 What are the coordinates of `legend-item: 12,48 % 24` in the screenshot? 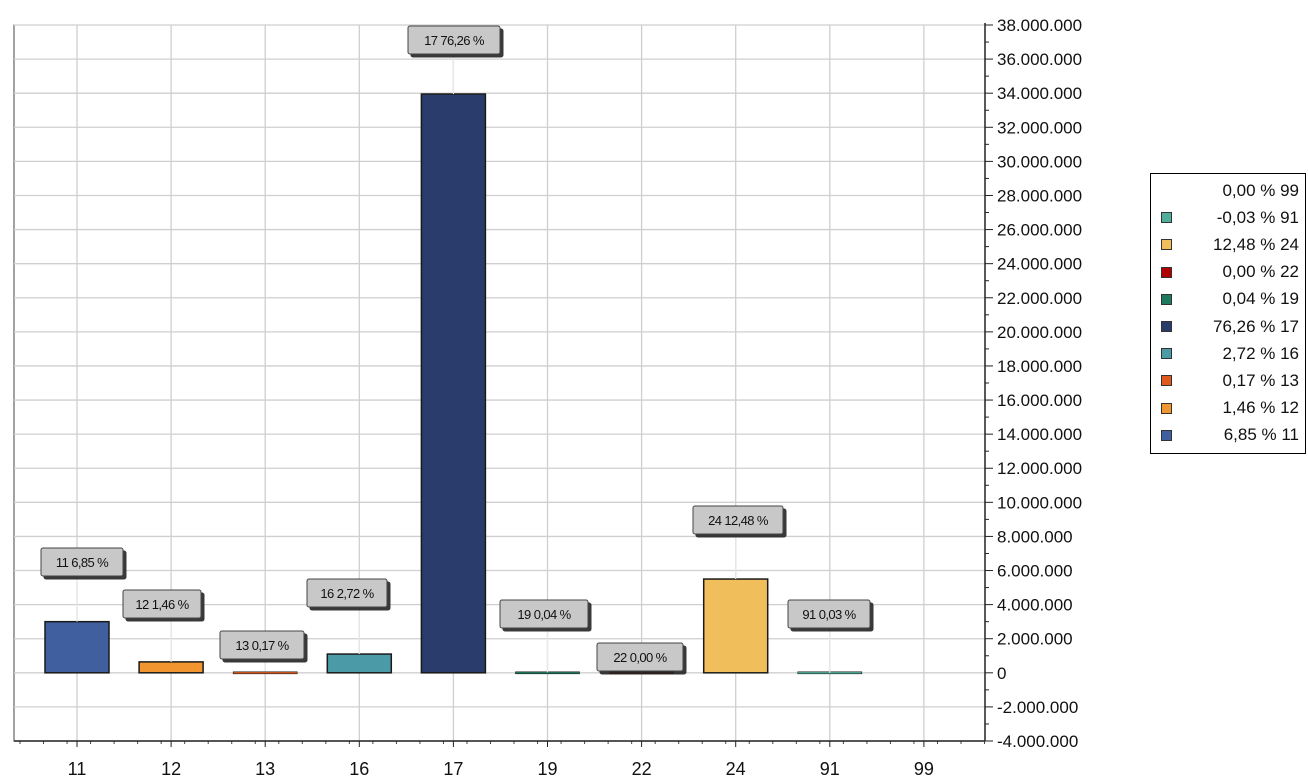 It's located at (1228, 244).